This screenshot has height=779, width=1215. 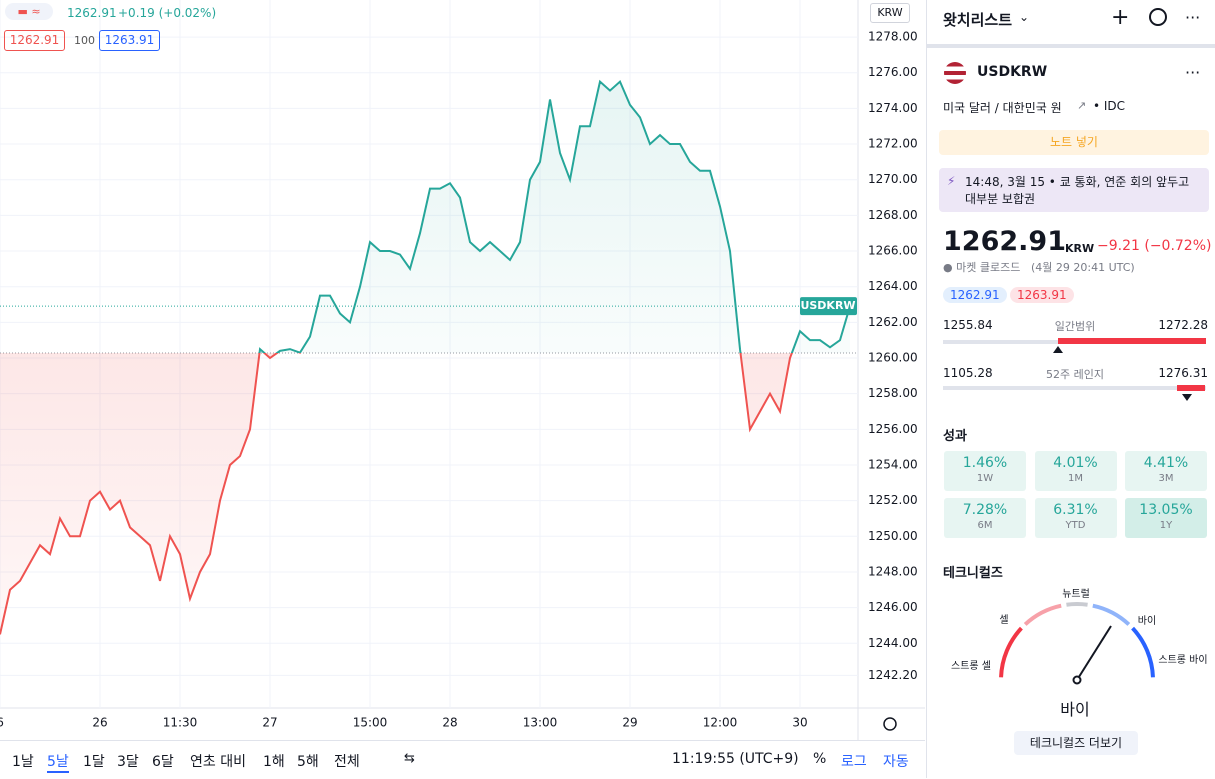 I want to click on legend-change: +0.19 (+0.02%), so click(x=167, y=13).